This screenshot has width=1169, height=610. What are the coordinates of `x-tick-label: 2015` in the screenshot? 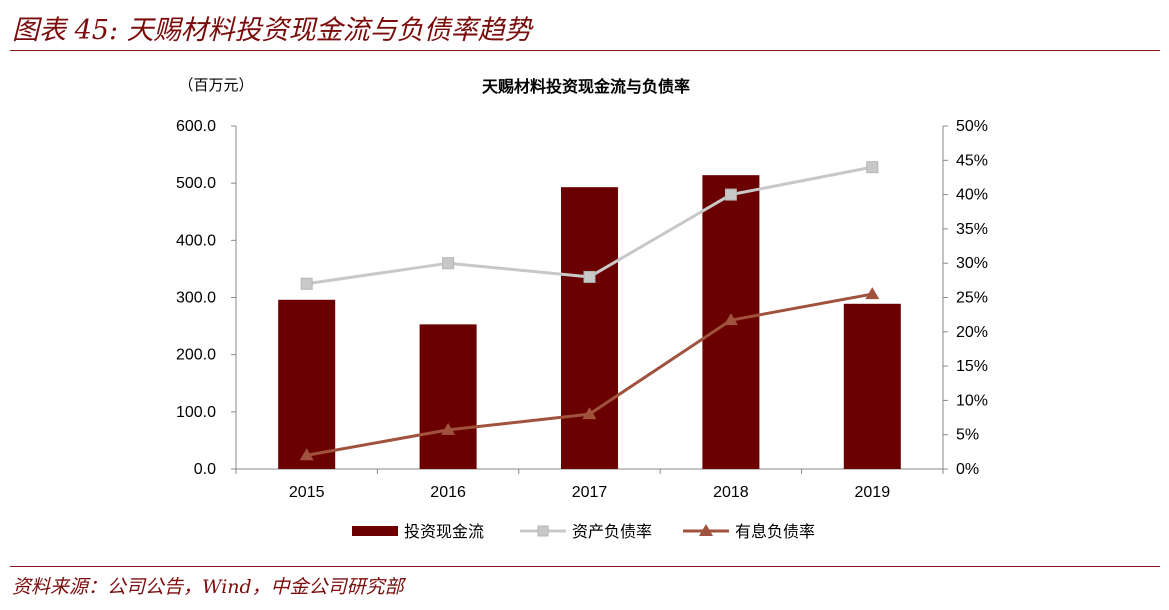 It's located at (307, 492).